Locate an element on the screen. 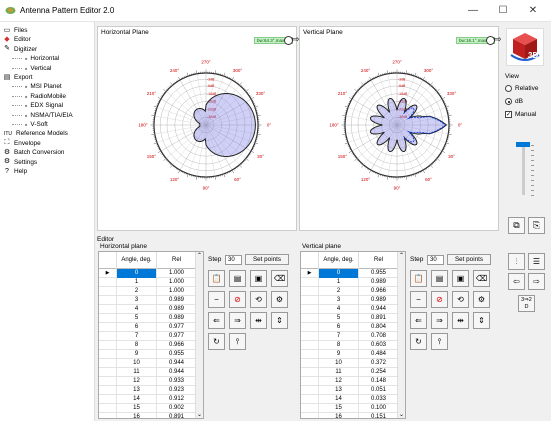 This screenshot has width=551, height=421. rel-cell: 0.051 is located at coordinates (379, 390).